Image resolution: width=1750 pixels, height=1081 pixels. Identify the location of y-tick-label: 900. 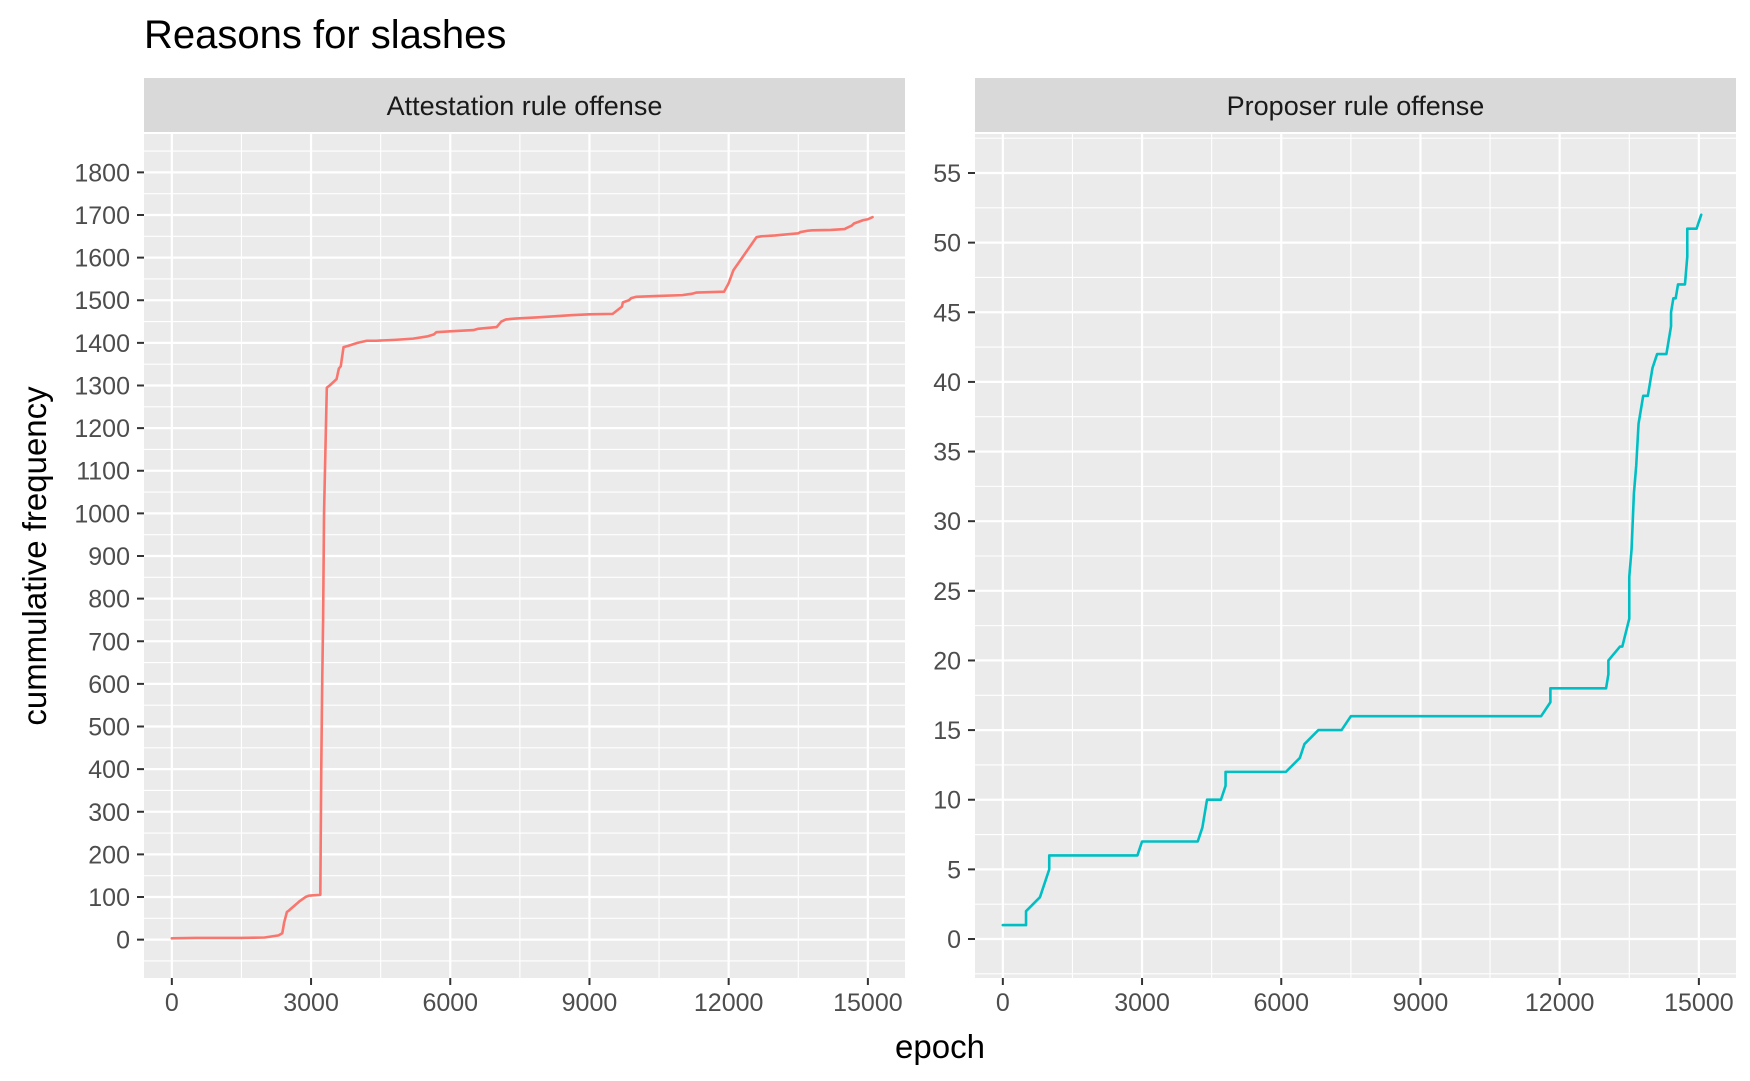
(109, 557).